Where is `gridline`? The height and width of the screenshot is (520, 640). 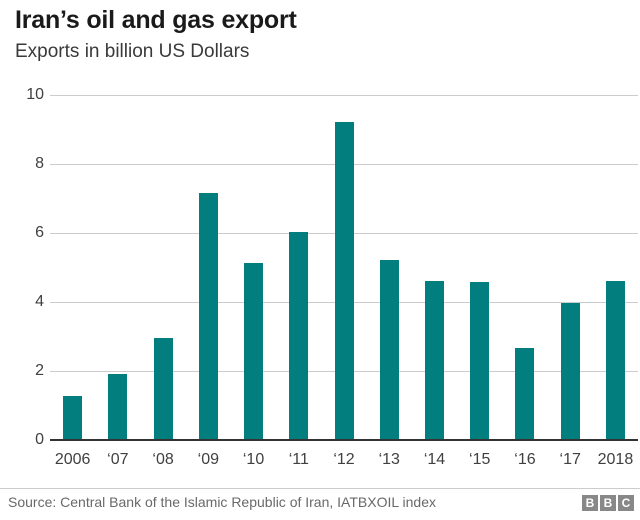 gridline is located at coordinates (344, 95).